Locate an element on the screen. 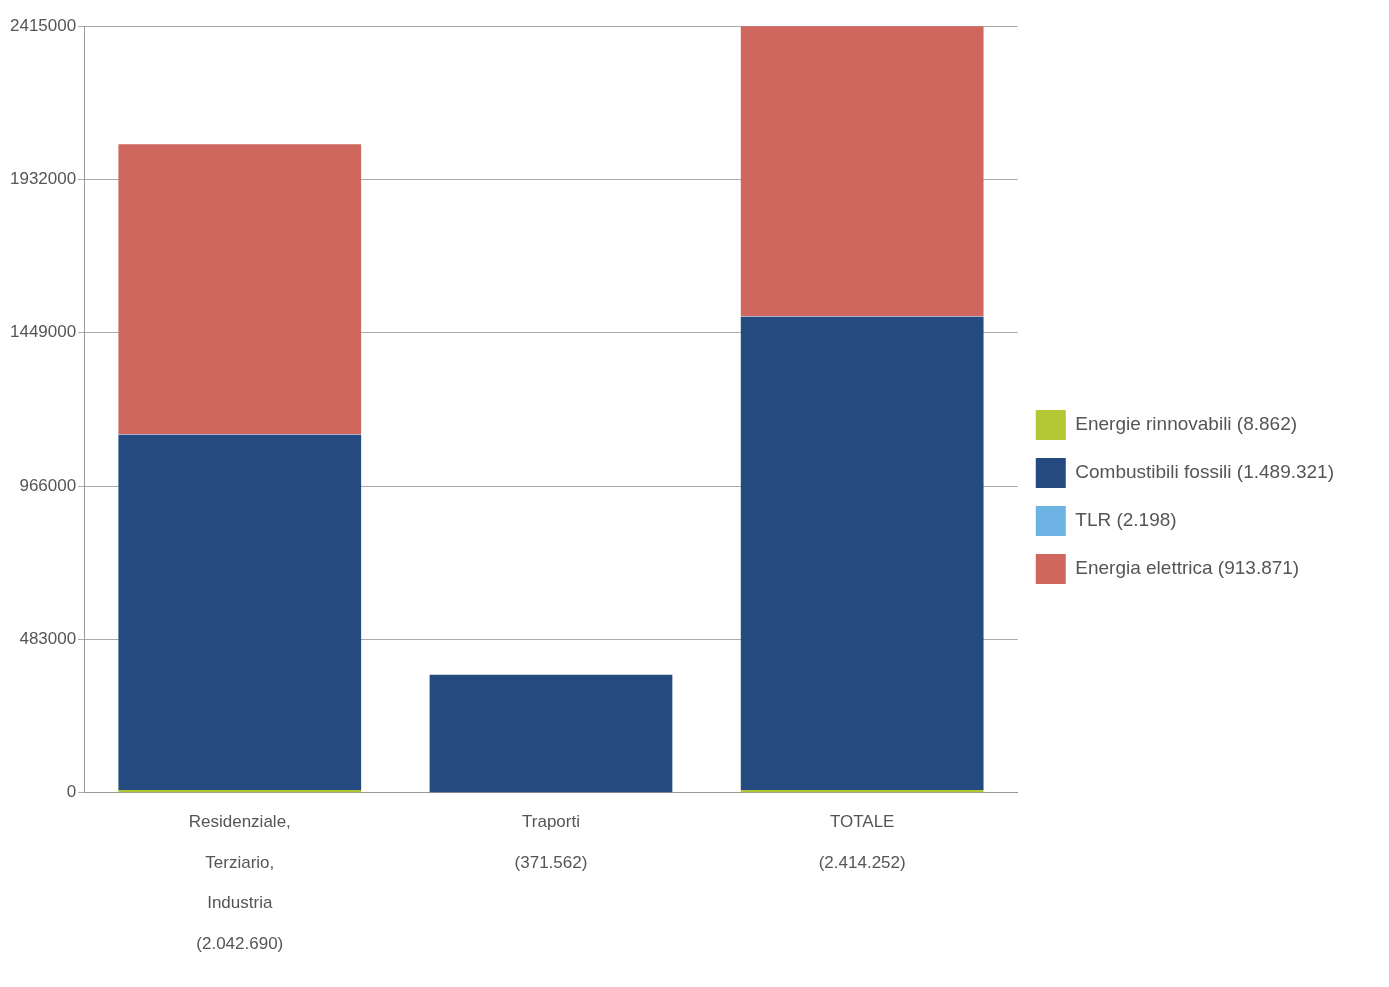 This screenshot has width=1389, height=987. legend-label: Combustibili fossili (1.489.321) is located at coordinates (1205, 472).